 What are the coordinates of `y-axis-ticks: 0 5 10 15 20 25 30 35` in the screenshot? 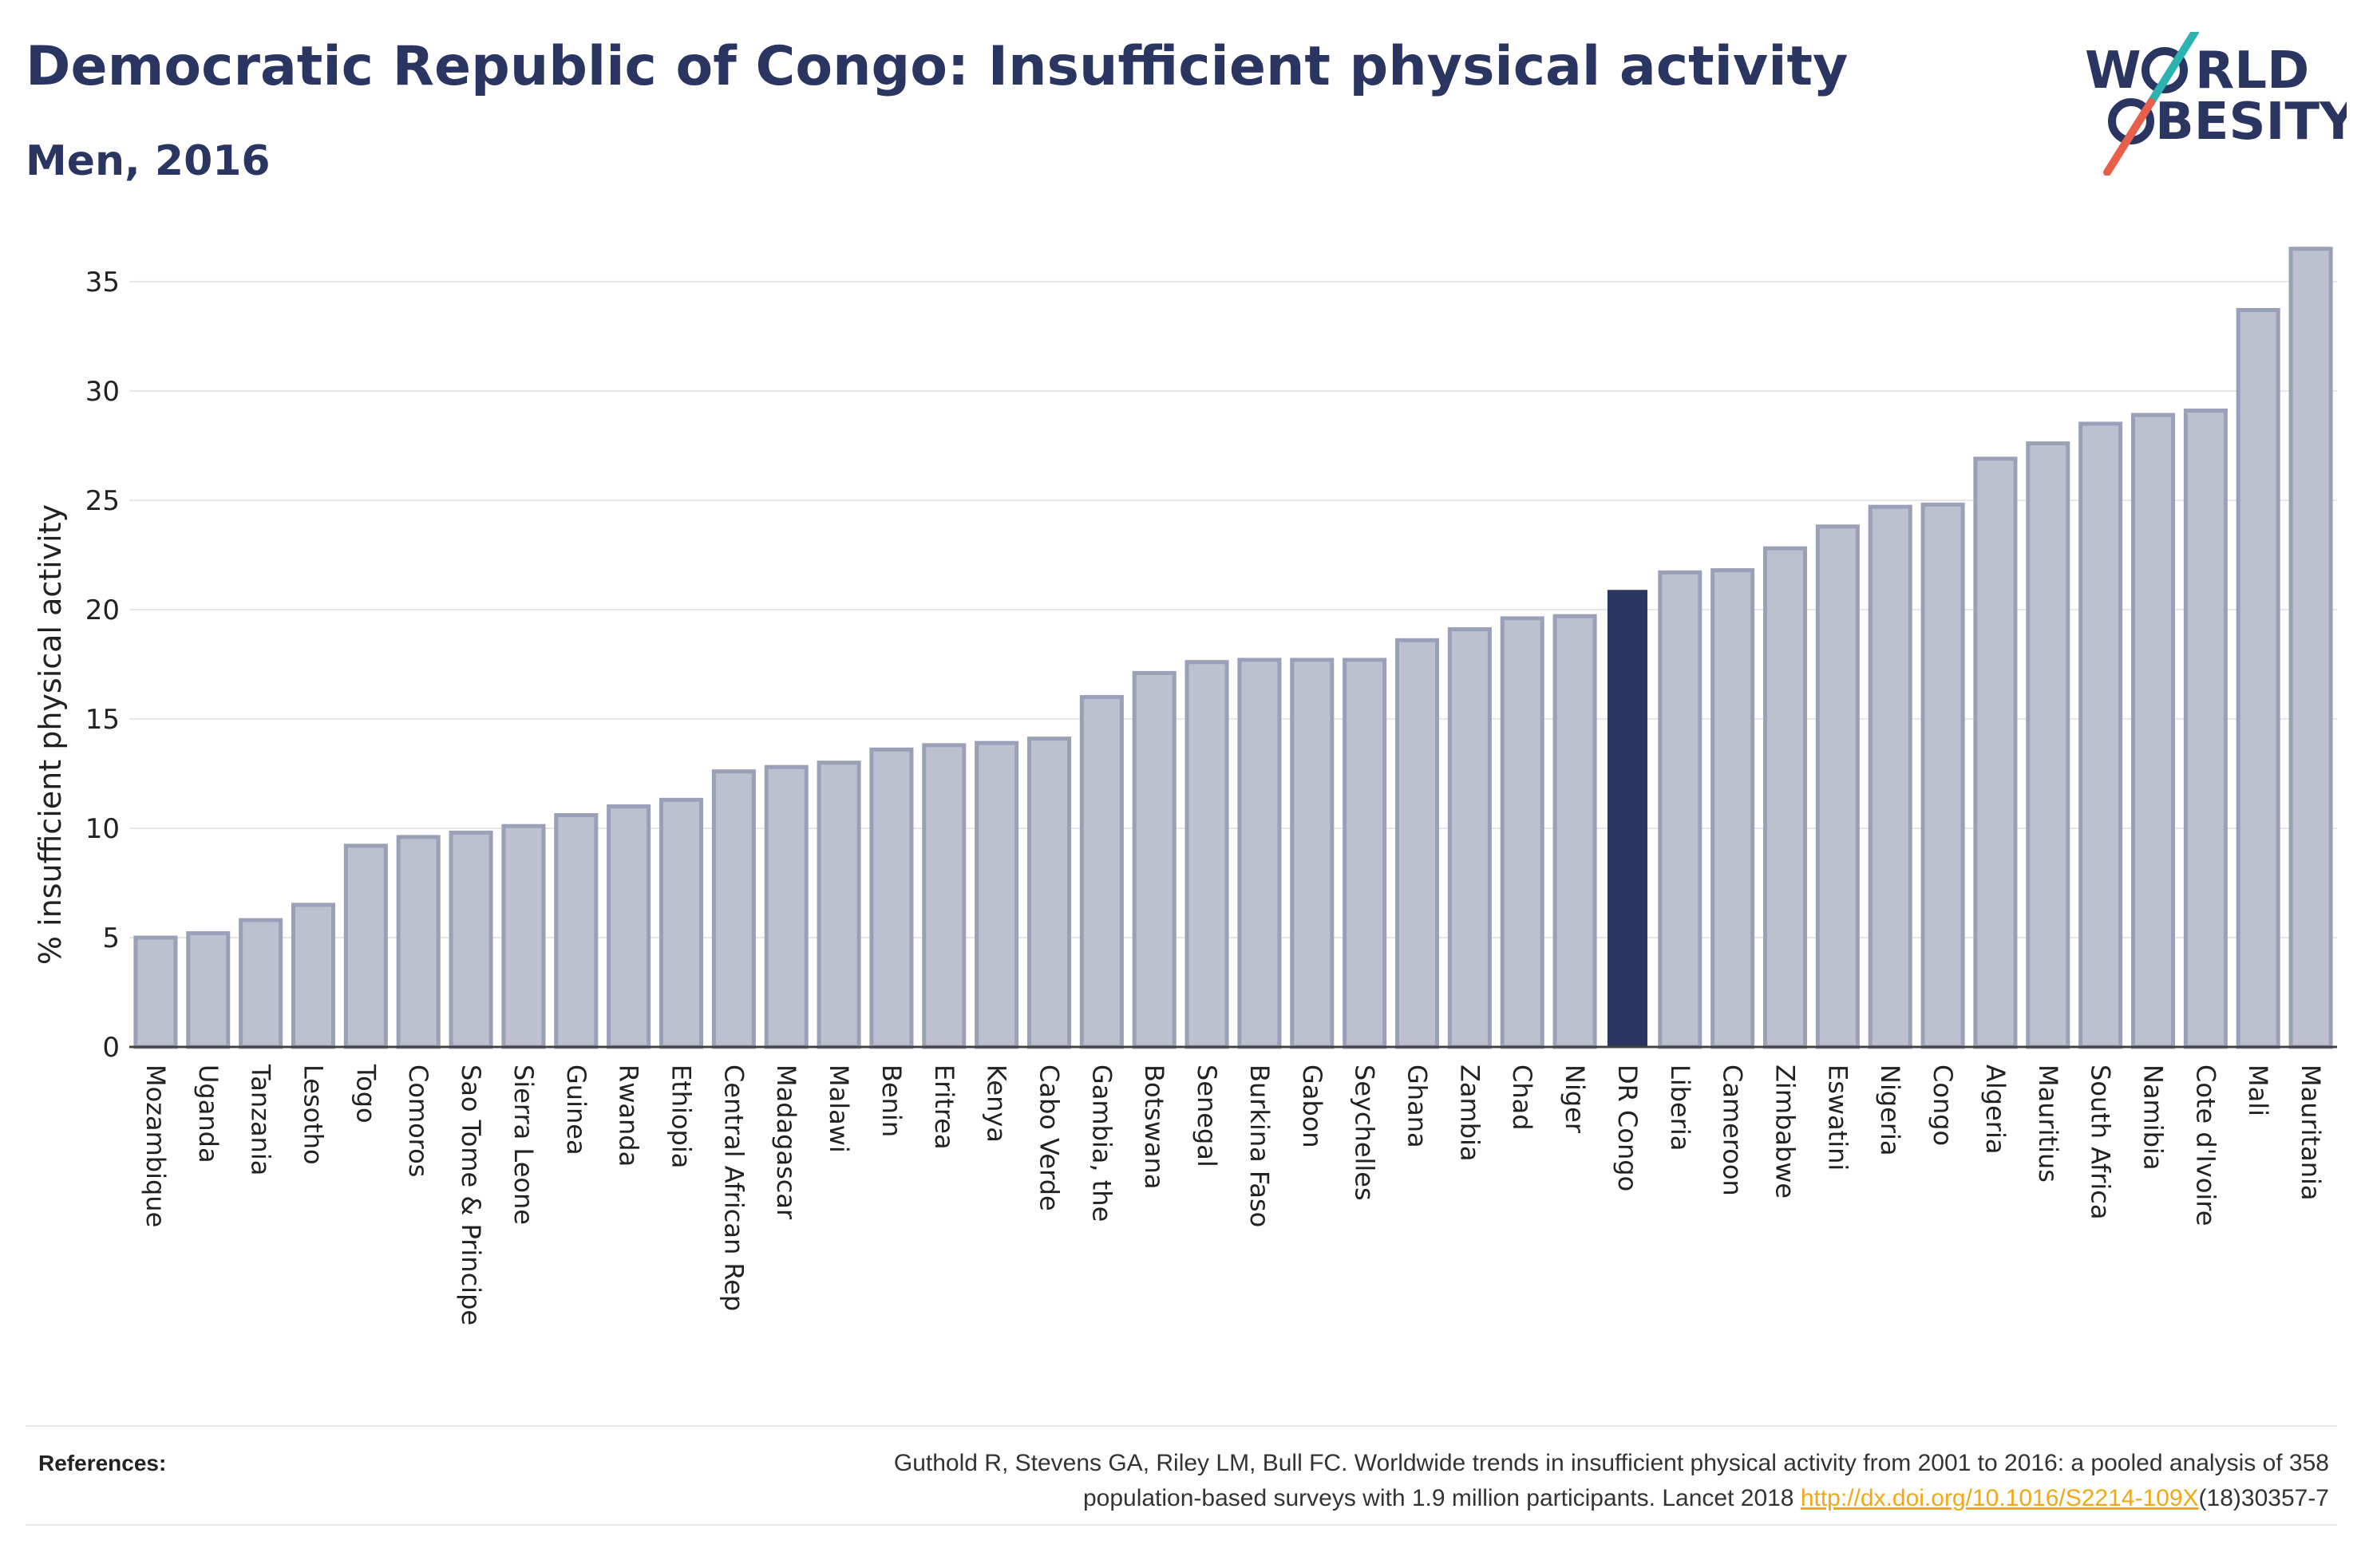 It's located at (102, 665).